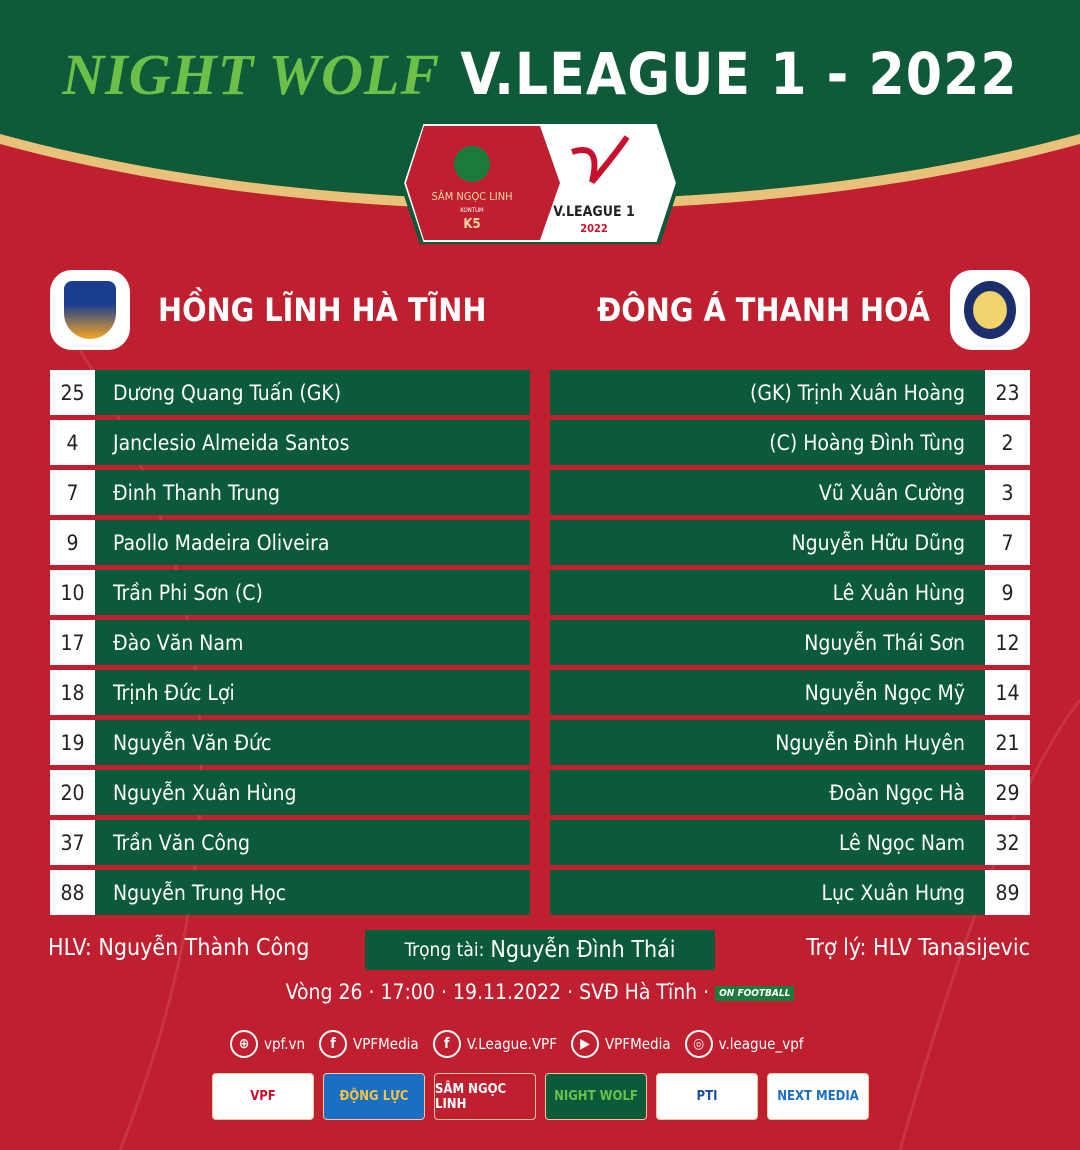 Image resolution: width=1080 pixels, height=1150 pixels. I want to click on social-link: ◎ v.league_vpf, so click(744, 1044).